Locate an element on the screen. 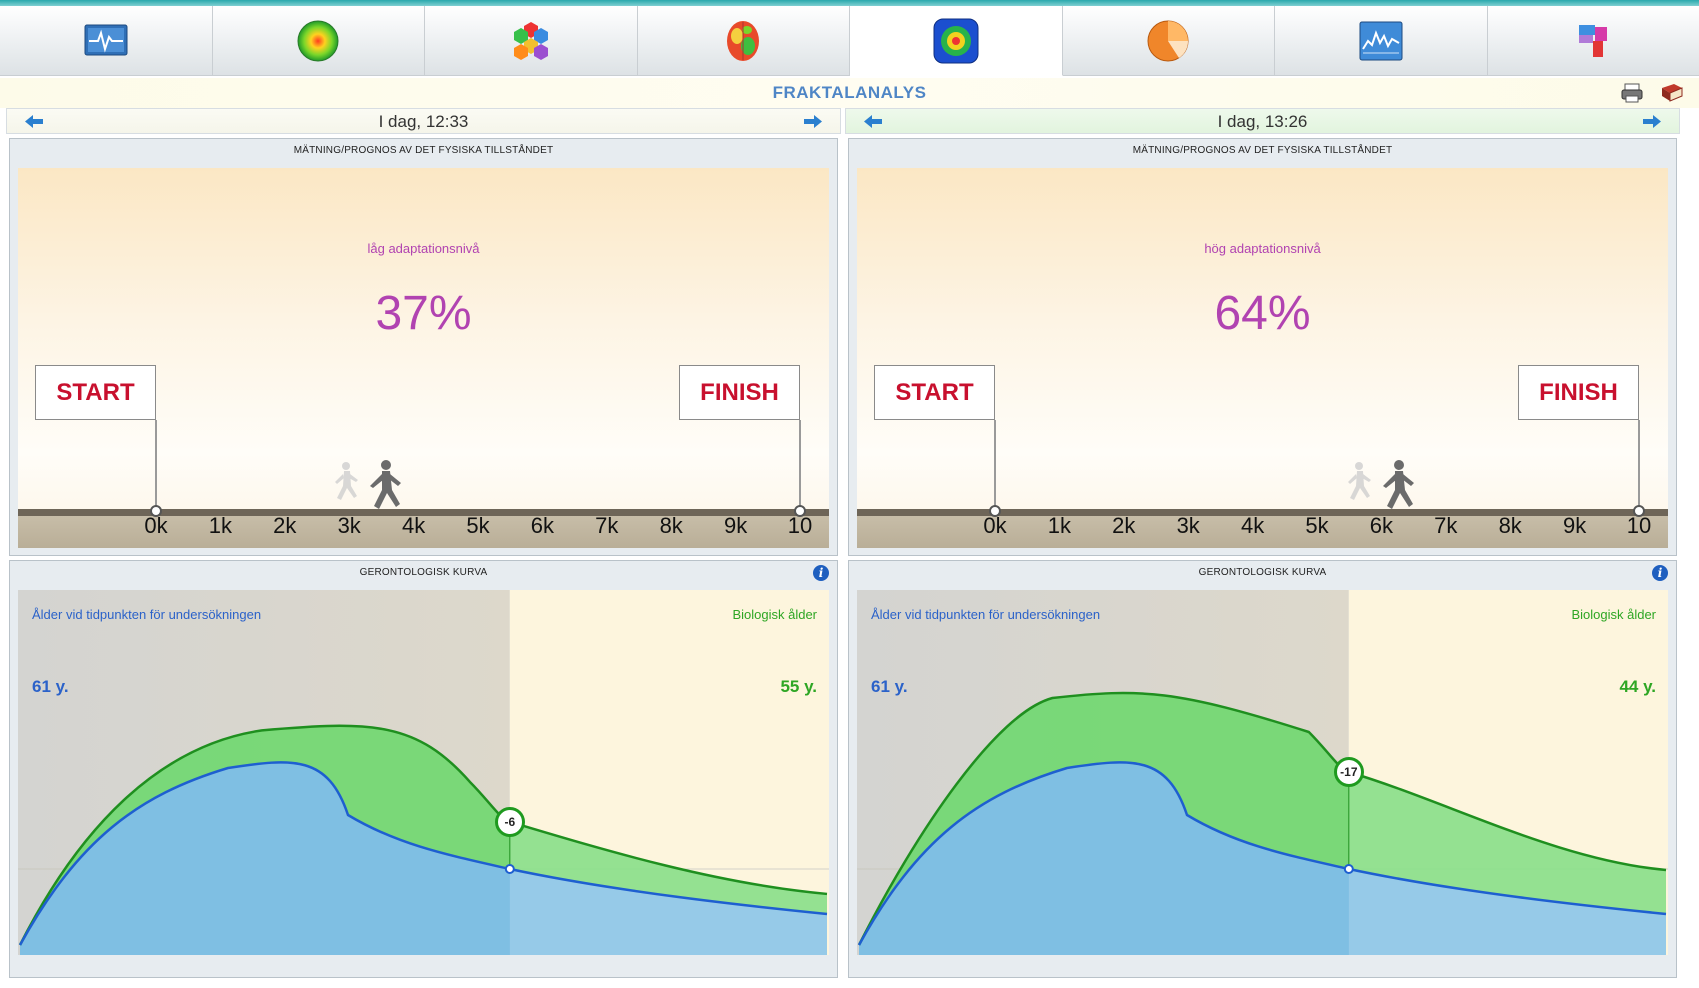  ecg-monitor-icon is located at coordinates (106, 39).